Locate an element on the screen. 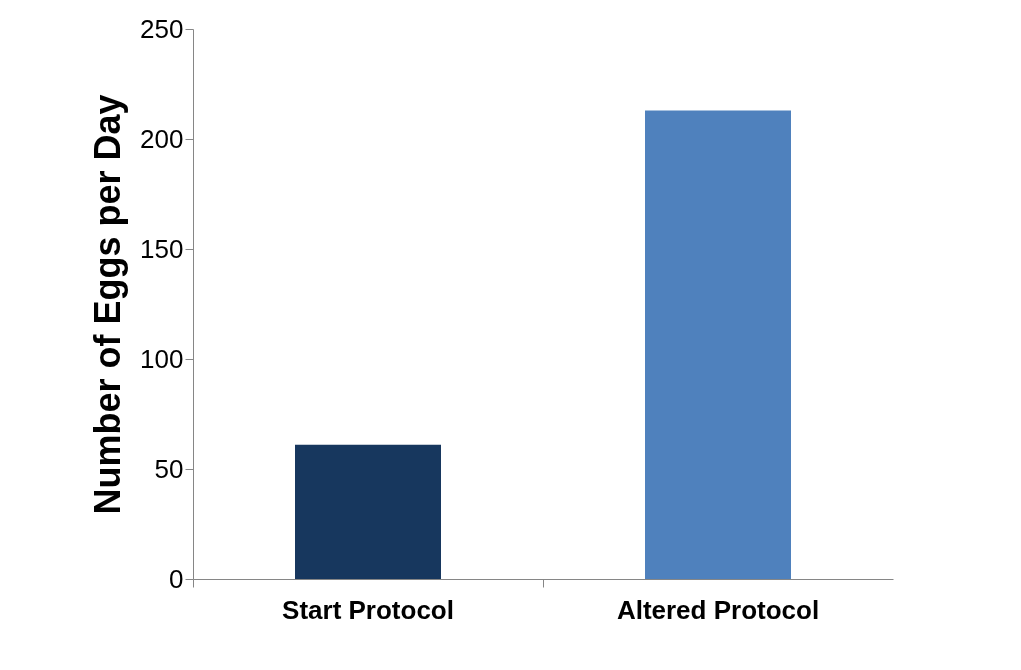 This screenshot has width=1021, height=670. x-tick-label: Start Protocol is located at coordinates (368, 609).